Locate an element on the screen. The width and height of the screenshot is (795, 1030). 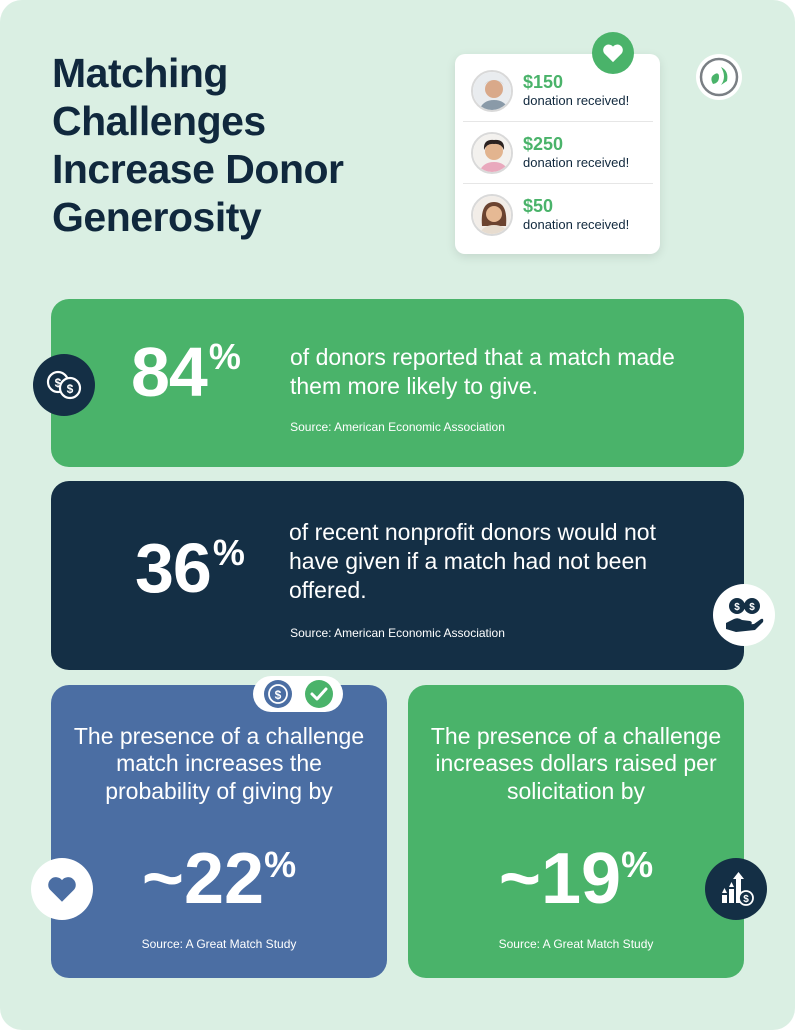
title-line: Generosity is located at coordinates (157, 216).